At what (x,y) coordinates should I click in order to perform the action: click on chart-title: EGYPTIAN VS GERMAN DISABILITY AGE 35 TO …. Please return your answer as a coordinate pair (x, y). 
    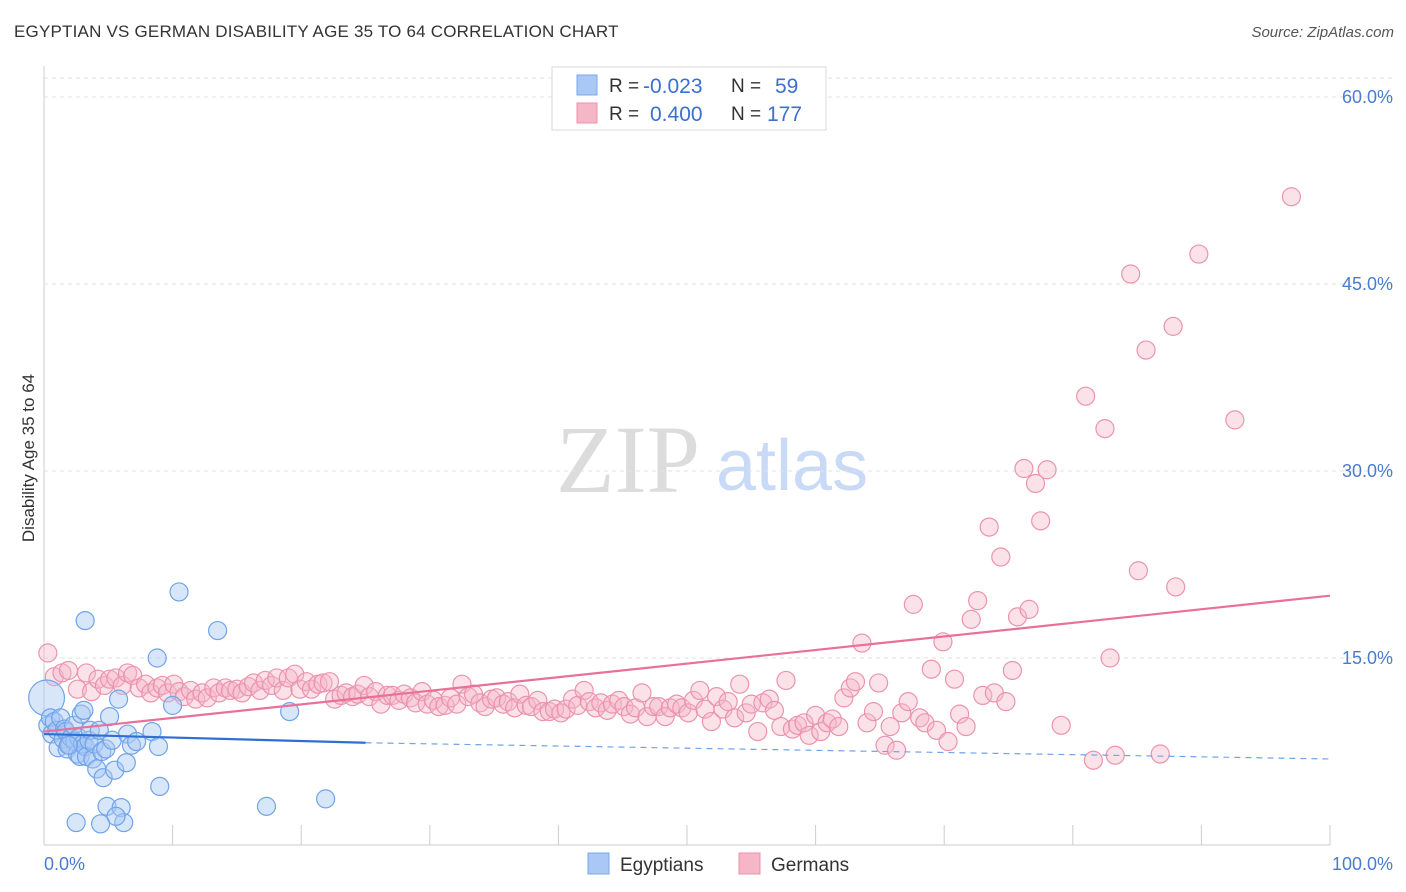
    Looking at the image, I should click on (316, 31).